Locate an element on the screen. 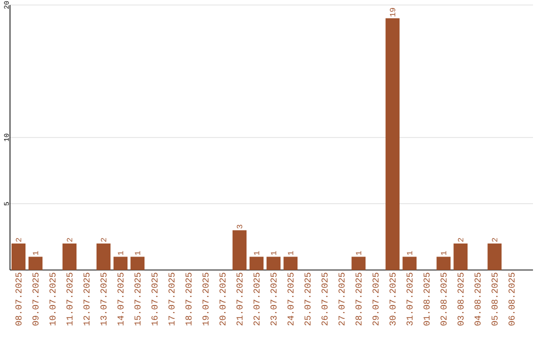 This screenshot has height=340, width=540. x-tick-label: 24.07.2025 is located at coordinates (291, 299).